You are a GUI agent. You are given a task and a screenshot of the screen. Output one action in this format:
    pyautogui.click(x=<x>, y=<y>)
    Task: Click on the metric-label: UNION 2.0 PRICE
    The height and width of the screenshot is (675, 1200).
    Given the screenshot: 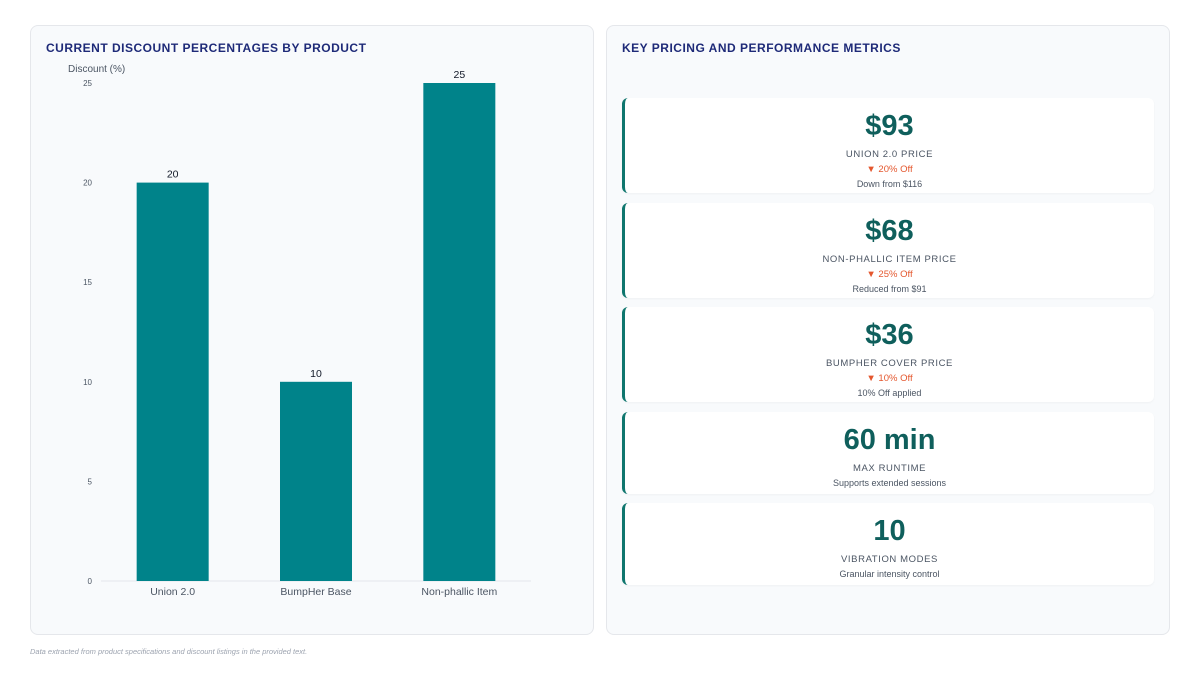 What is the action you would take?
    pyautogui.click(x=889, y=154)
    